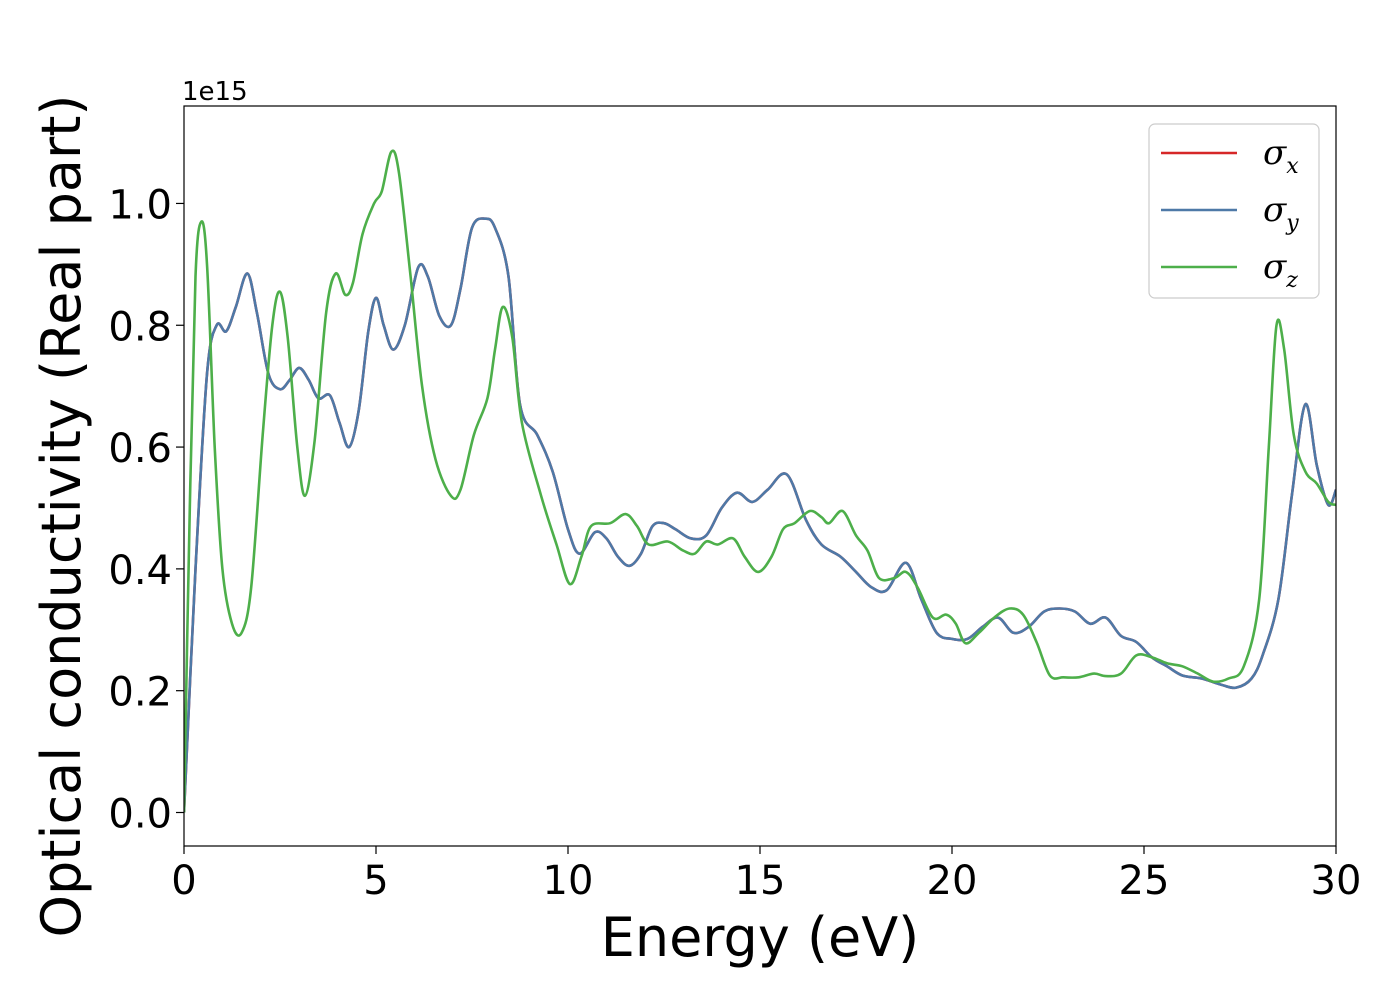  I want to click on legend-label-x: σx, so click(1281, 156).